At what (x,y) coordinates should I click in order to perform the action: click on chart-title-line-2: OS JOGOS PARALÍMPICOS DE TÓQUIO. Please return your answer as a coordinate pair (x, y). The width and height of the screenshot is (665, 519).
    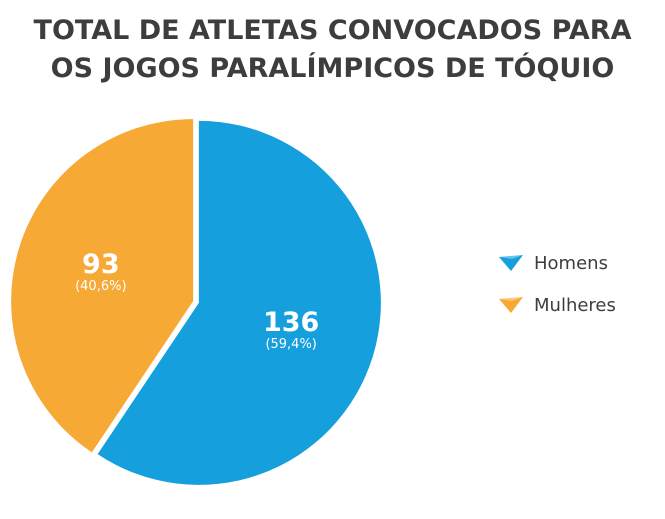
    Looking at the image, I should click on (332, 68).